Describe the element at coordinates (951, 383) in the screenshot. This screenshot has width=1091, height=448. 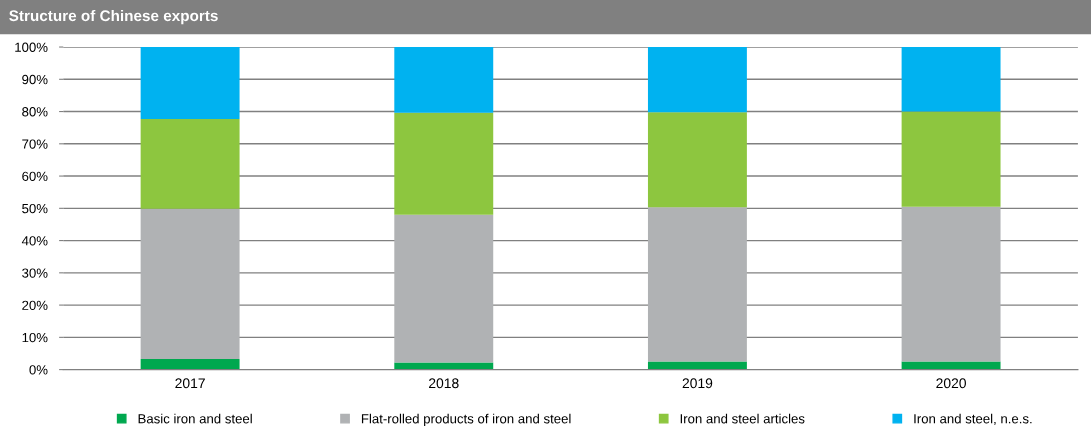
I see `x-tick-label: 2020` at that location.